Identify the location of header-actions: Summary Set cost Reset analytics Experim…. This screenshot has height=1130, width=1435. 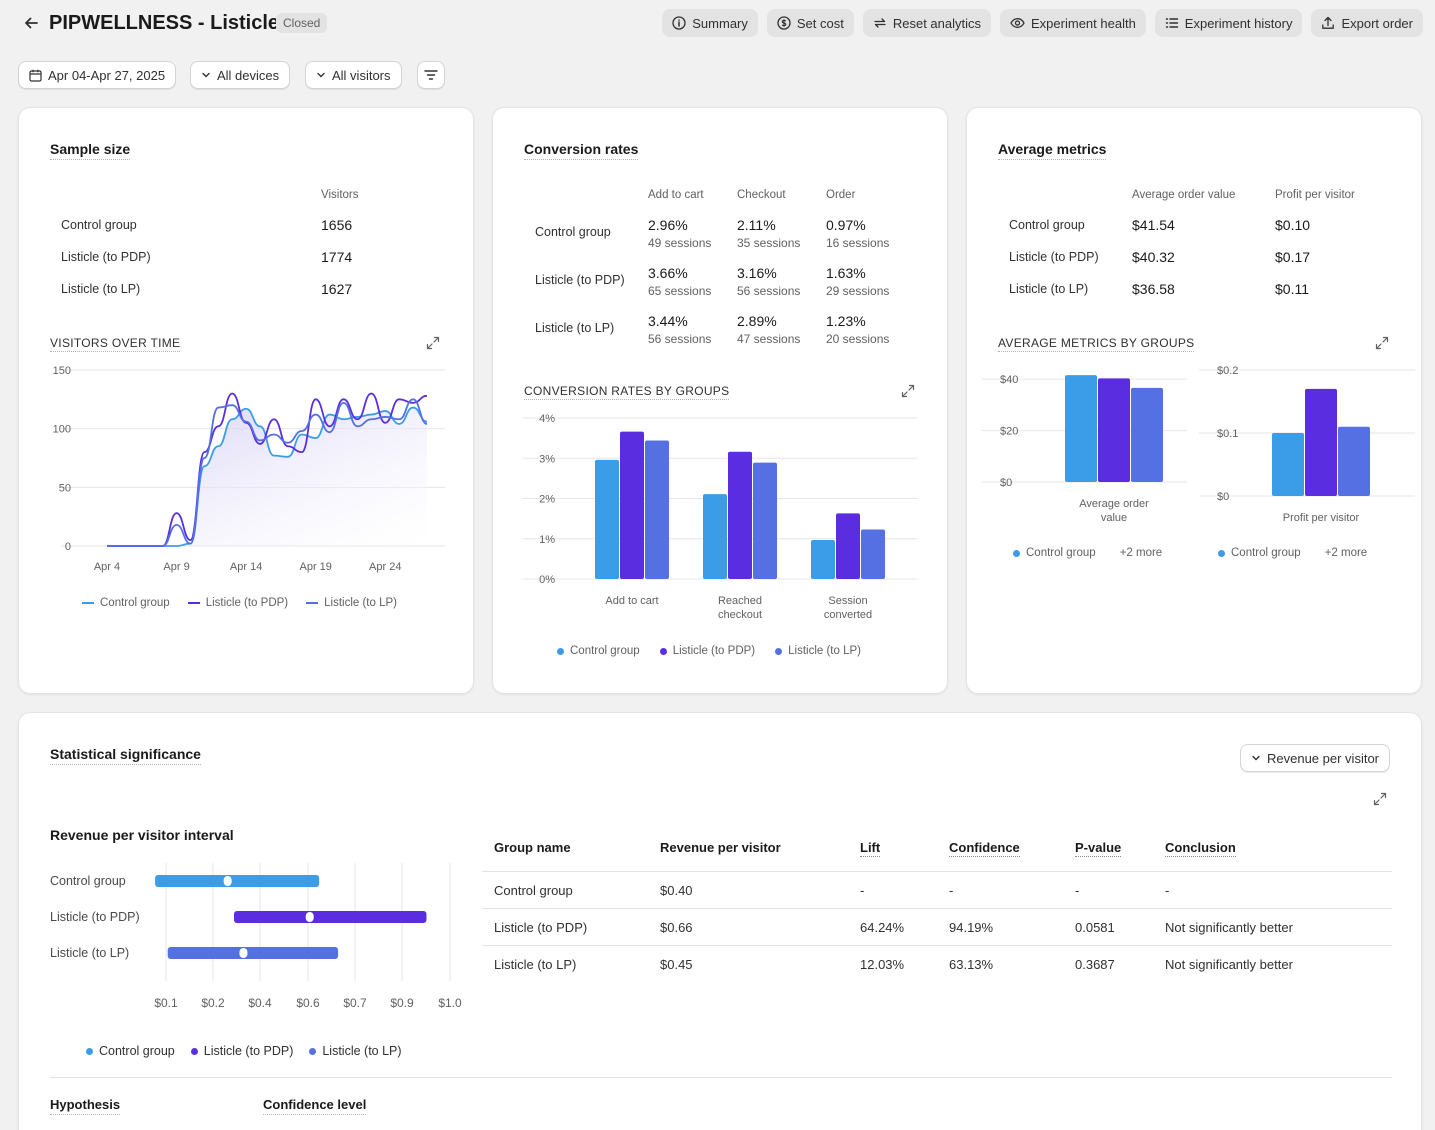
(1042, 23).